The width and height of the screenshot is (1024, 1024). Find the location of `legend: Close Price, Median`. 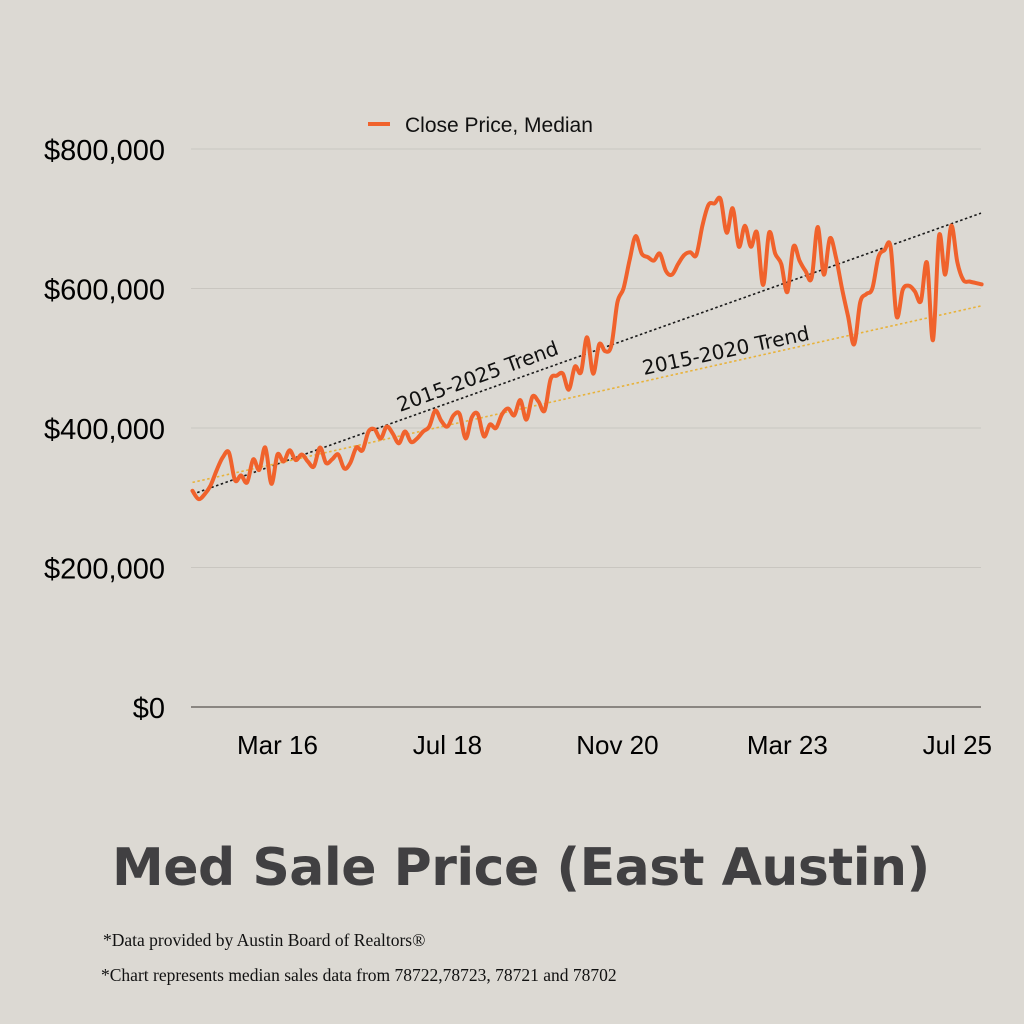

legend: Close Price, Median is located at coordinates (480, 125).